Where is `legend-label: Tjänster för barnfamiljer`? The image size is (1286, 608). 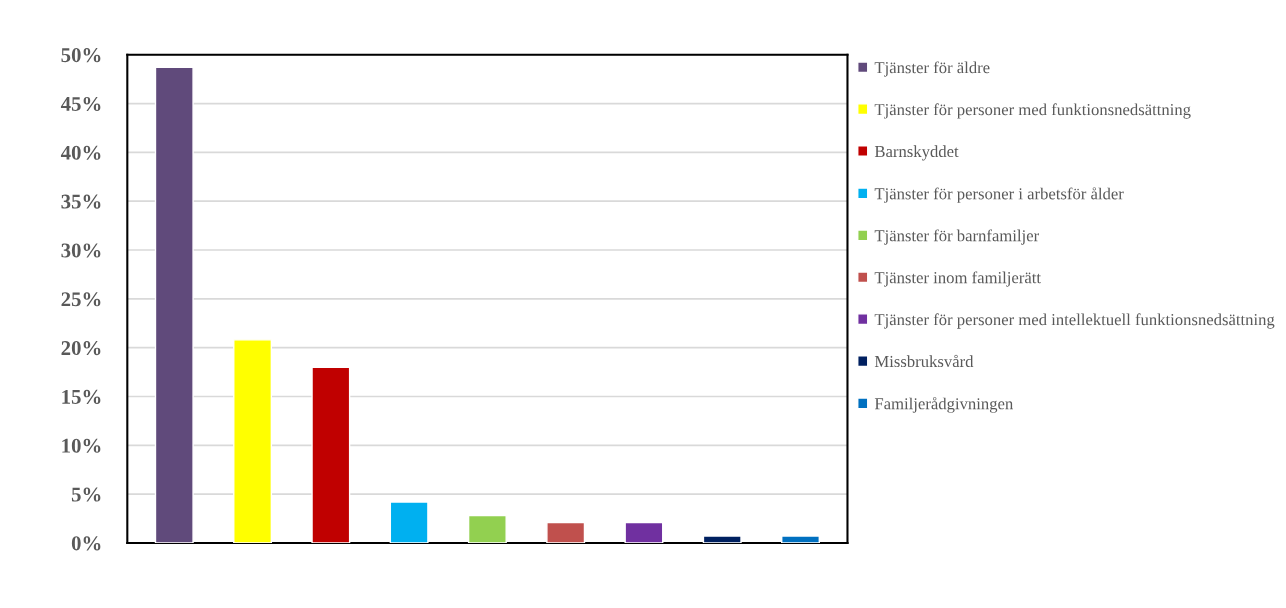
legend-label: Tjänster för barnfamiljer is located at coordinates (956, 237).